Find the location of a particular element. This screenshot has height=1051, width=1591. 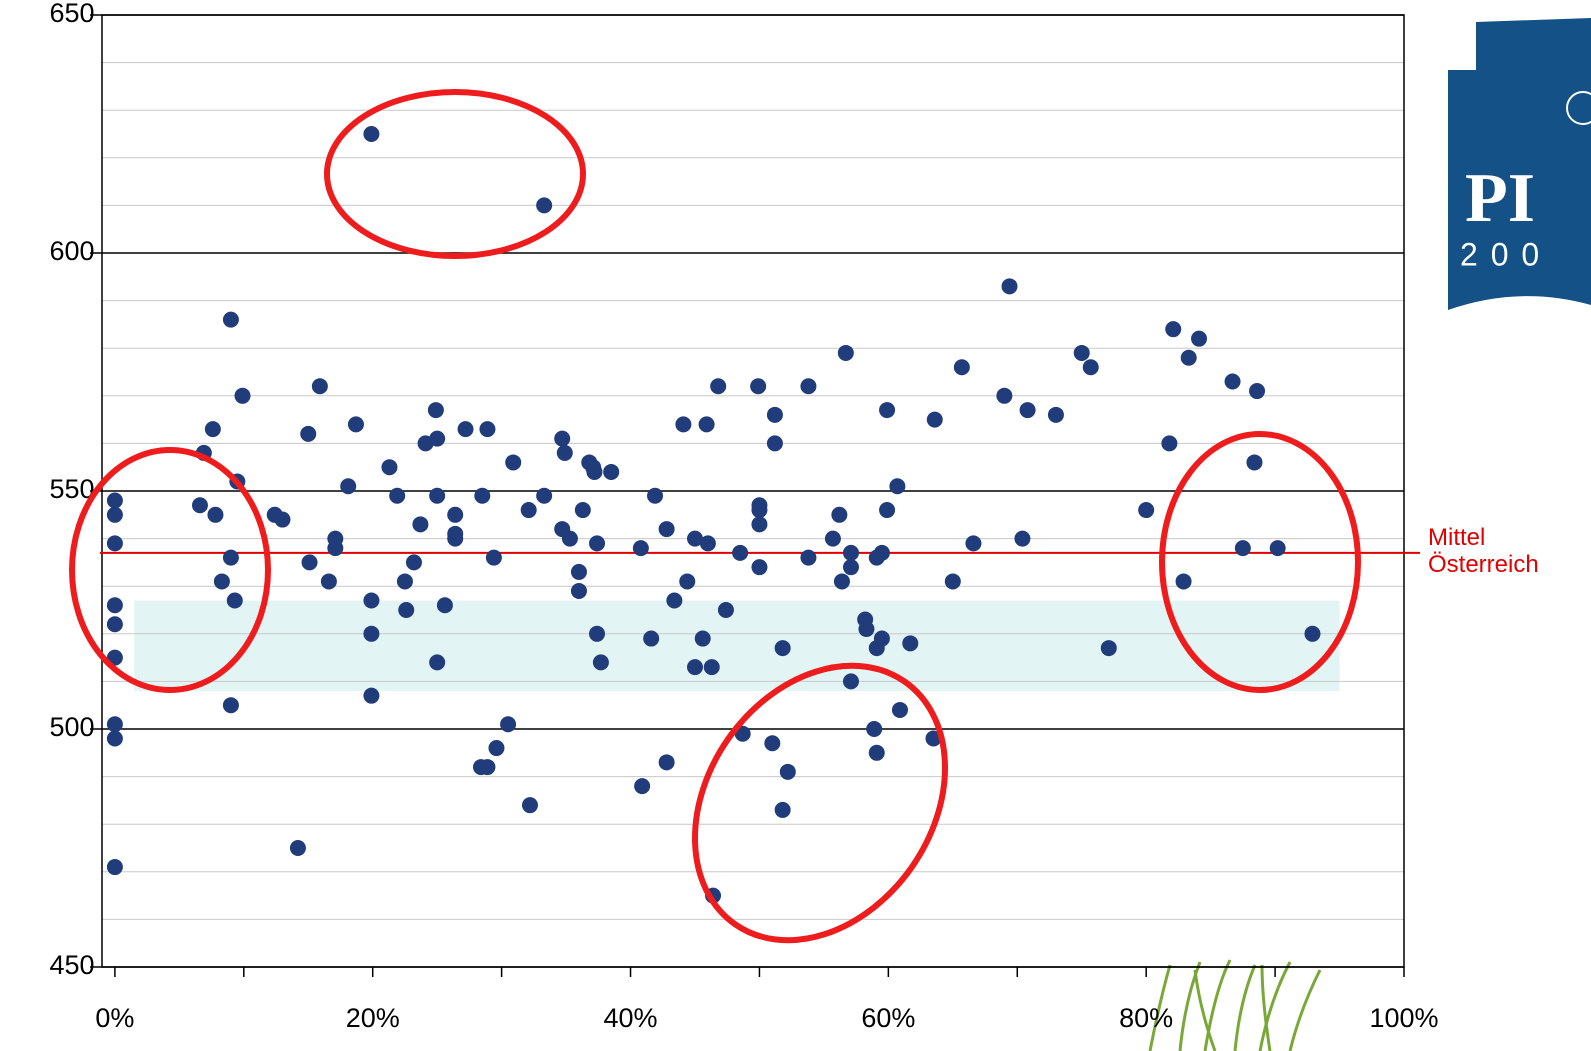

x-tick-label: 60% is located at coordinates (888, 1018).